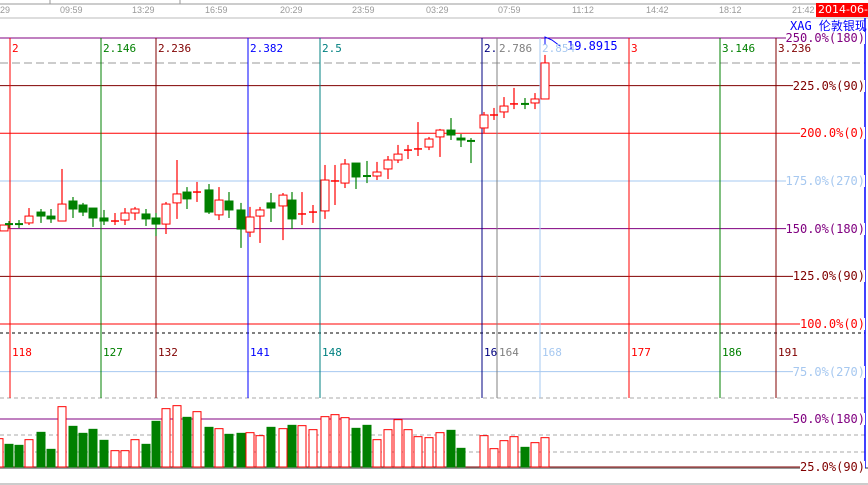  I want to click on level-label: 75.0%(270), so click(828, 371).